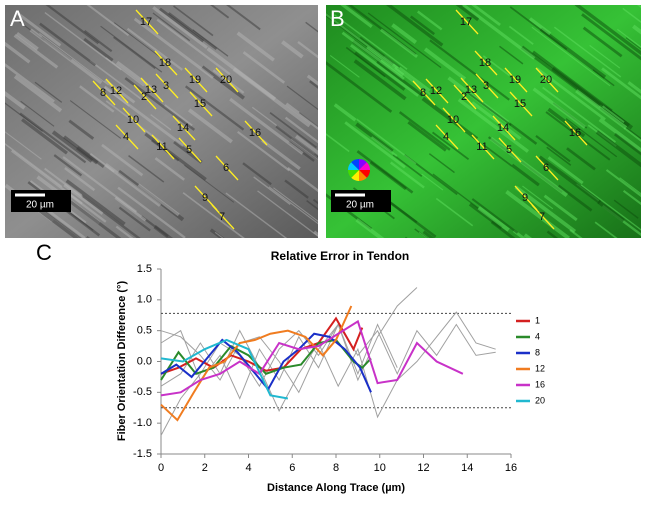  Describe the element at coordinates (144, 331) in the screenshot. I see `y-tick-label: 0.5` at that location.